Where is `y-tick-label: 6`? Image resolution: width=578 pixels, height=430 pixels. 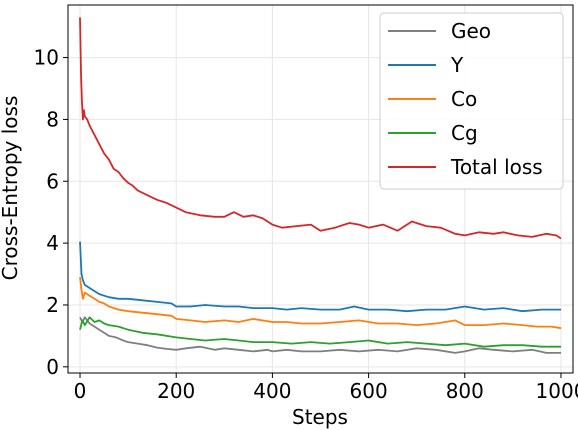 y-tick-label: 6 is located at coordinates (52, 181).